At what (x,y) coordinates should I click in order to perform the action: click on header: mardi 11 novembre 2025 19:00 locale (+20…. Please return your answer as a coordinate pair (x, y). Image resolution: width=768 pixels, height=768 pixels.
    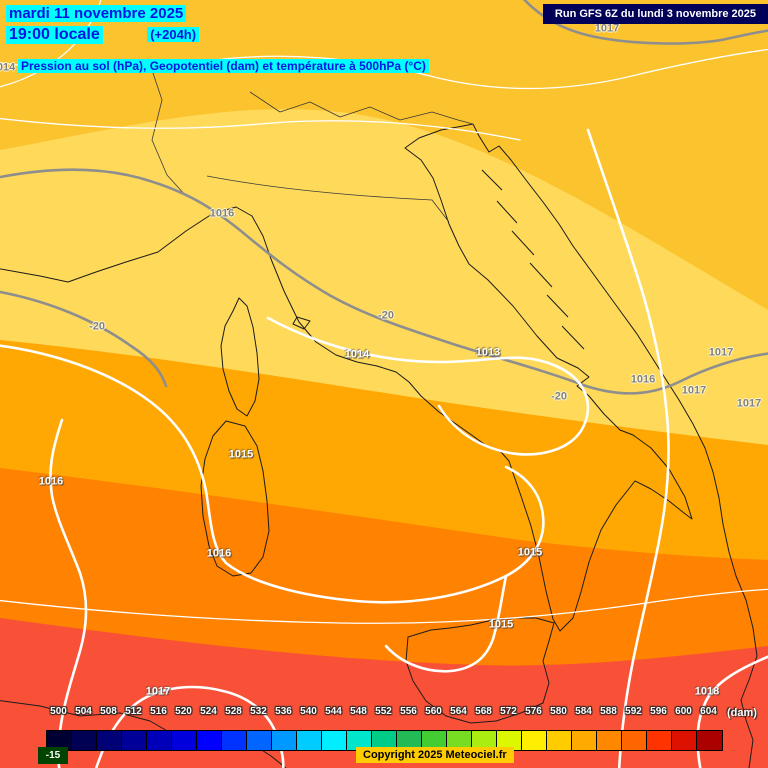
    Looking at the image, I should click on (217, 40).